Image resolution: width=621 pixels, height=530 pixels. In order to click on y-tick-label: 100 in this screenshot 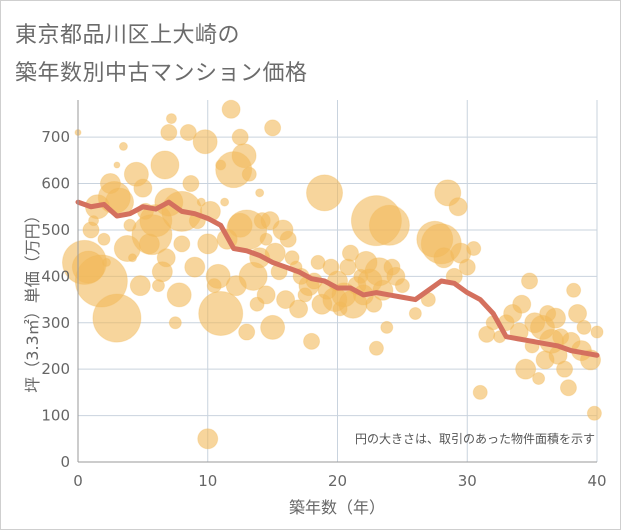, I will do `click(55, 416)`.